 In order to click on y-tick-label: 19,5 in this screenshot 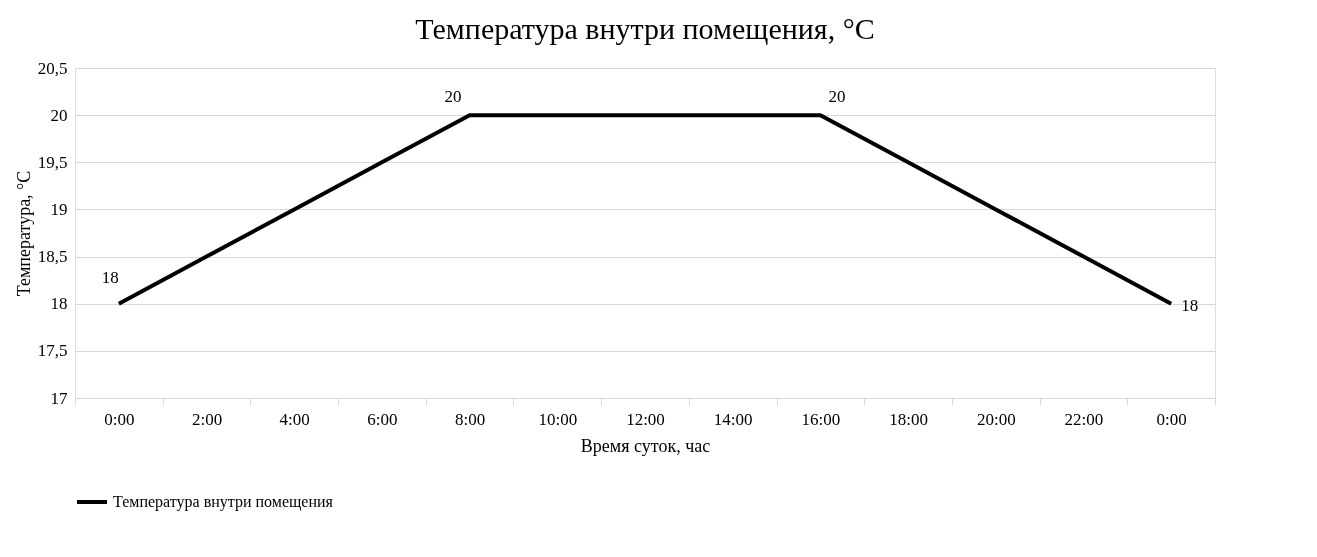, I will do `click(52, 162)`.